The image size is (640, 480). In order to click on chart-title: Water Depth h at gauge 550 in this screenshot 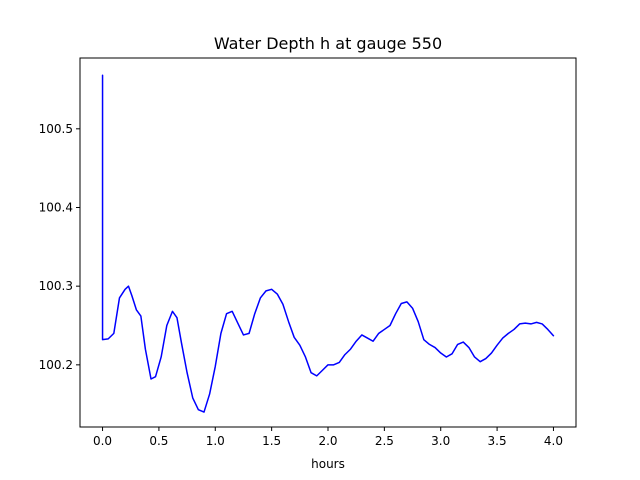, I will do `click(328, 43)`.